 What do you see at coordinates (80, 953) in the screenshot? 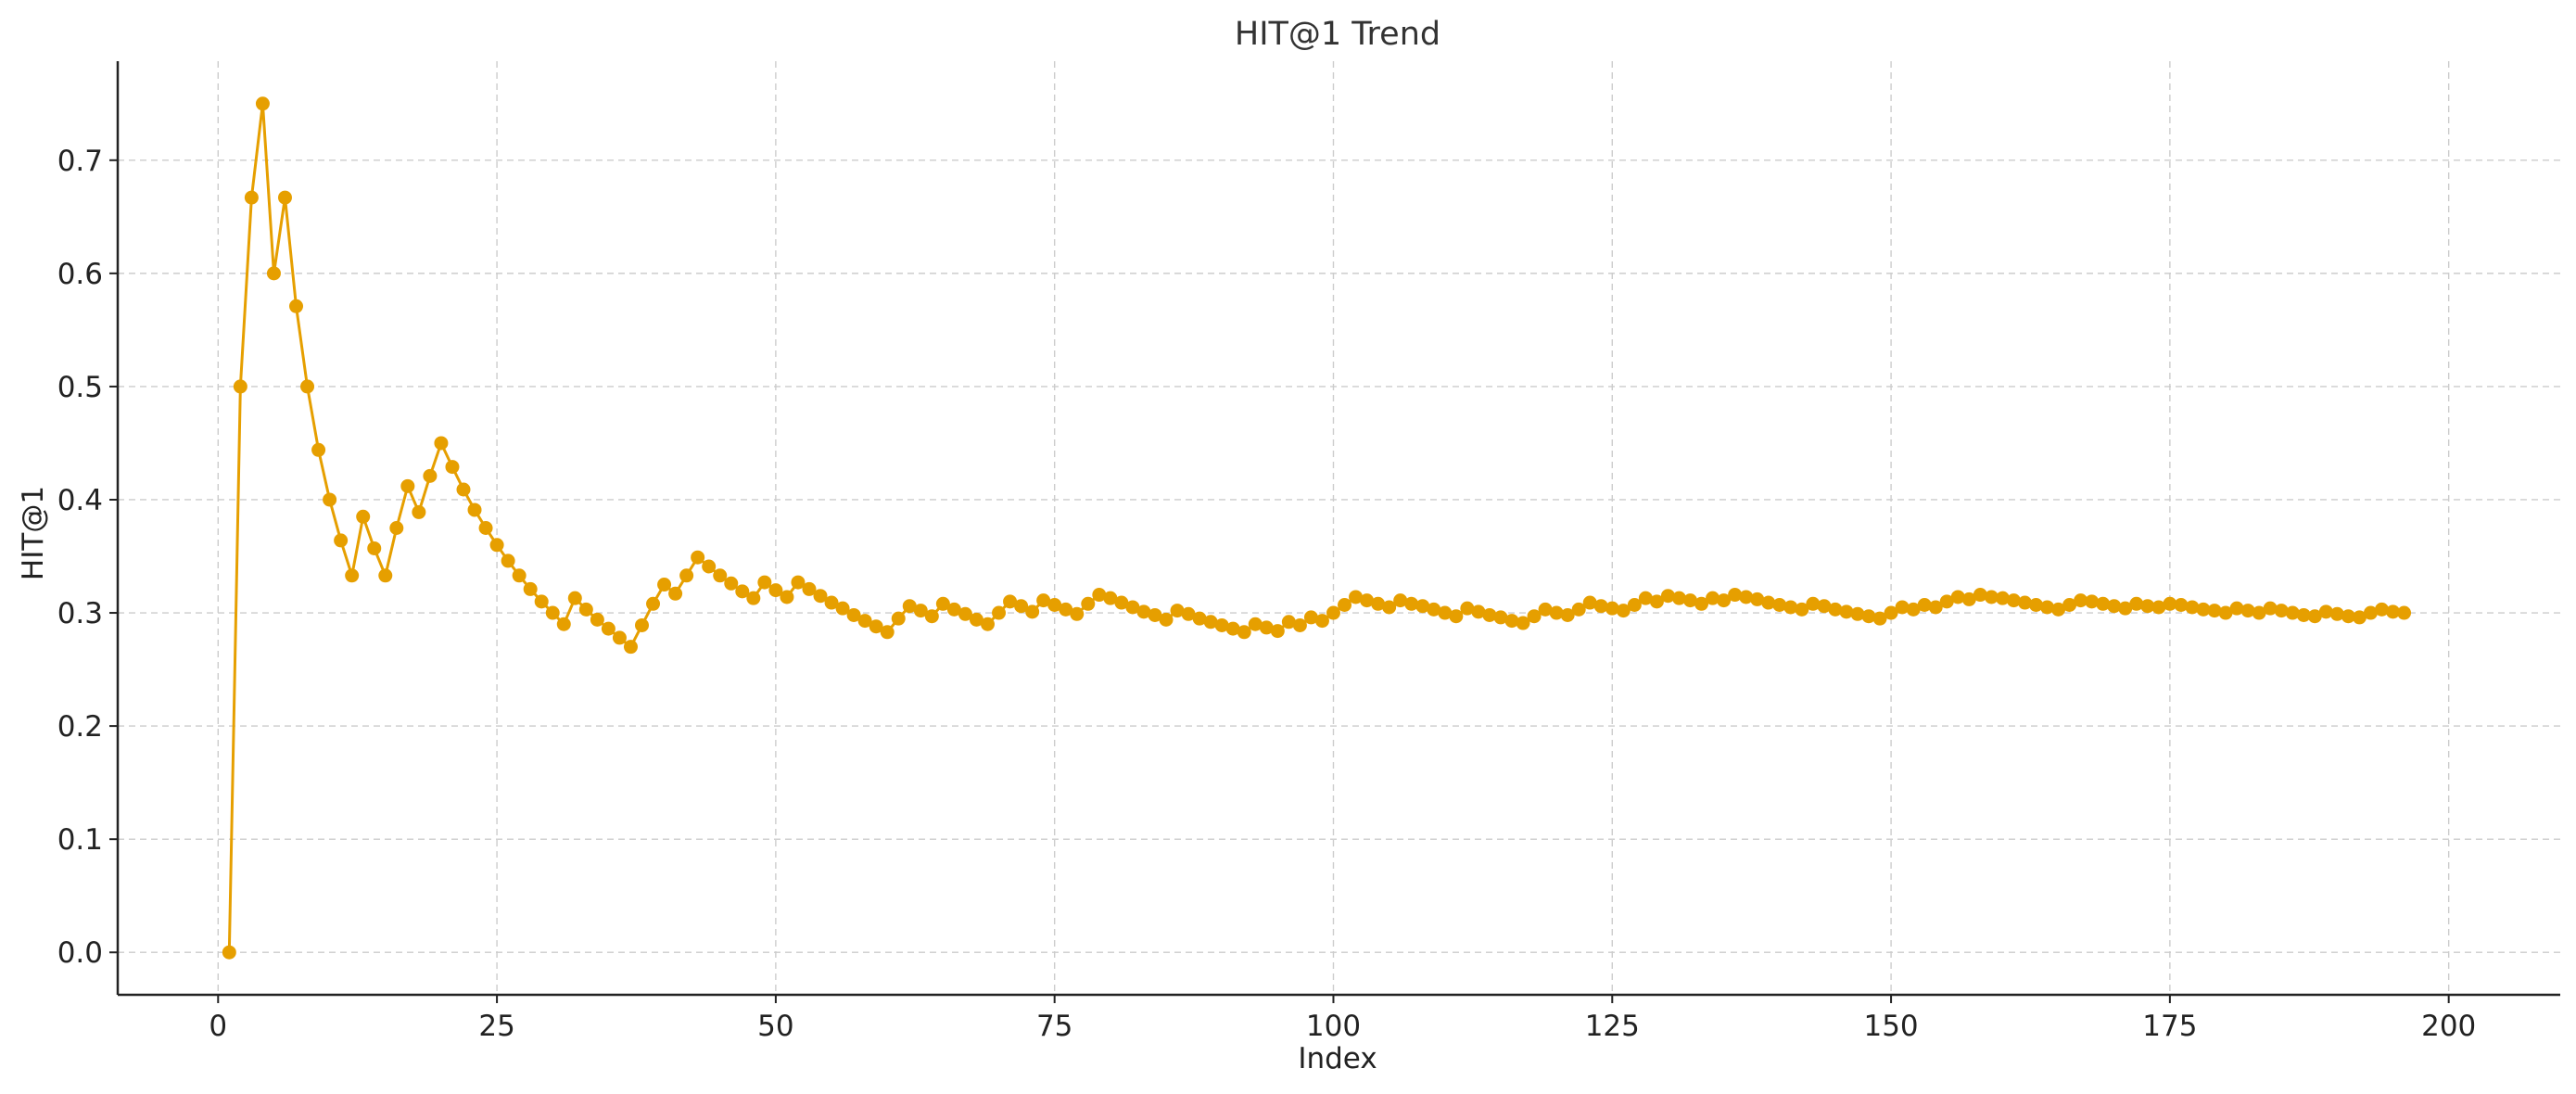
I see `y-tick-label: 0.0` at bounding box center [80, 953].